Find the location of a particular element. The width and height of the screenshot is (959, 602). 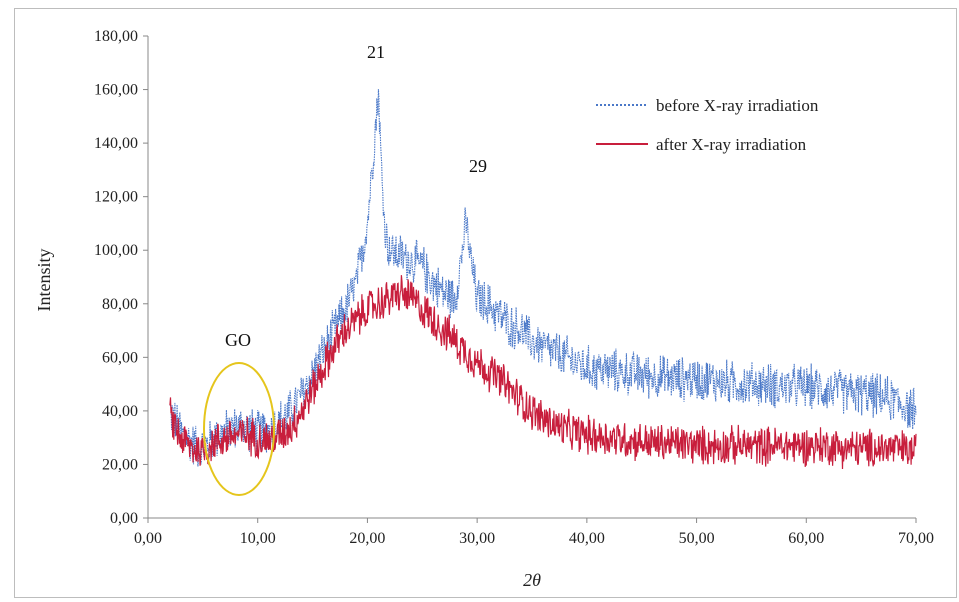

y-tick-label: 80,00 is located at coordinates (120, 304).